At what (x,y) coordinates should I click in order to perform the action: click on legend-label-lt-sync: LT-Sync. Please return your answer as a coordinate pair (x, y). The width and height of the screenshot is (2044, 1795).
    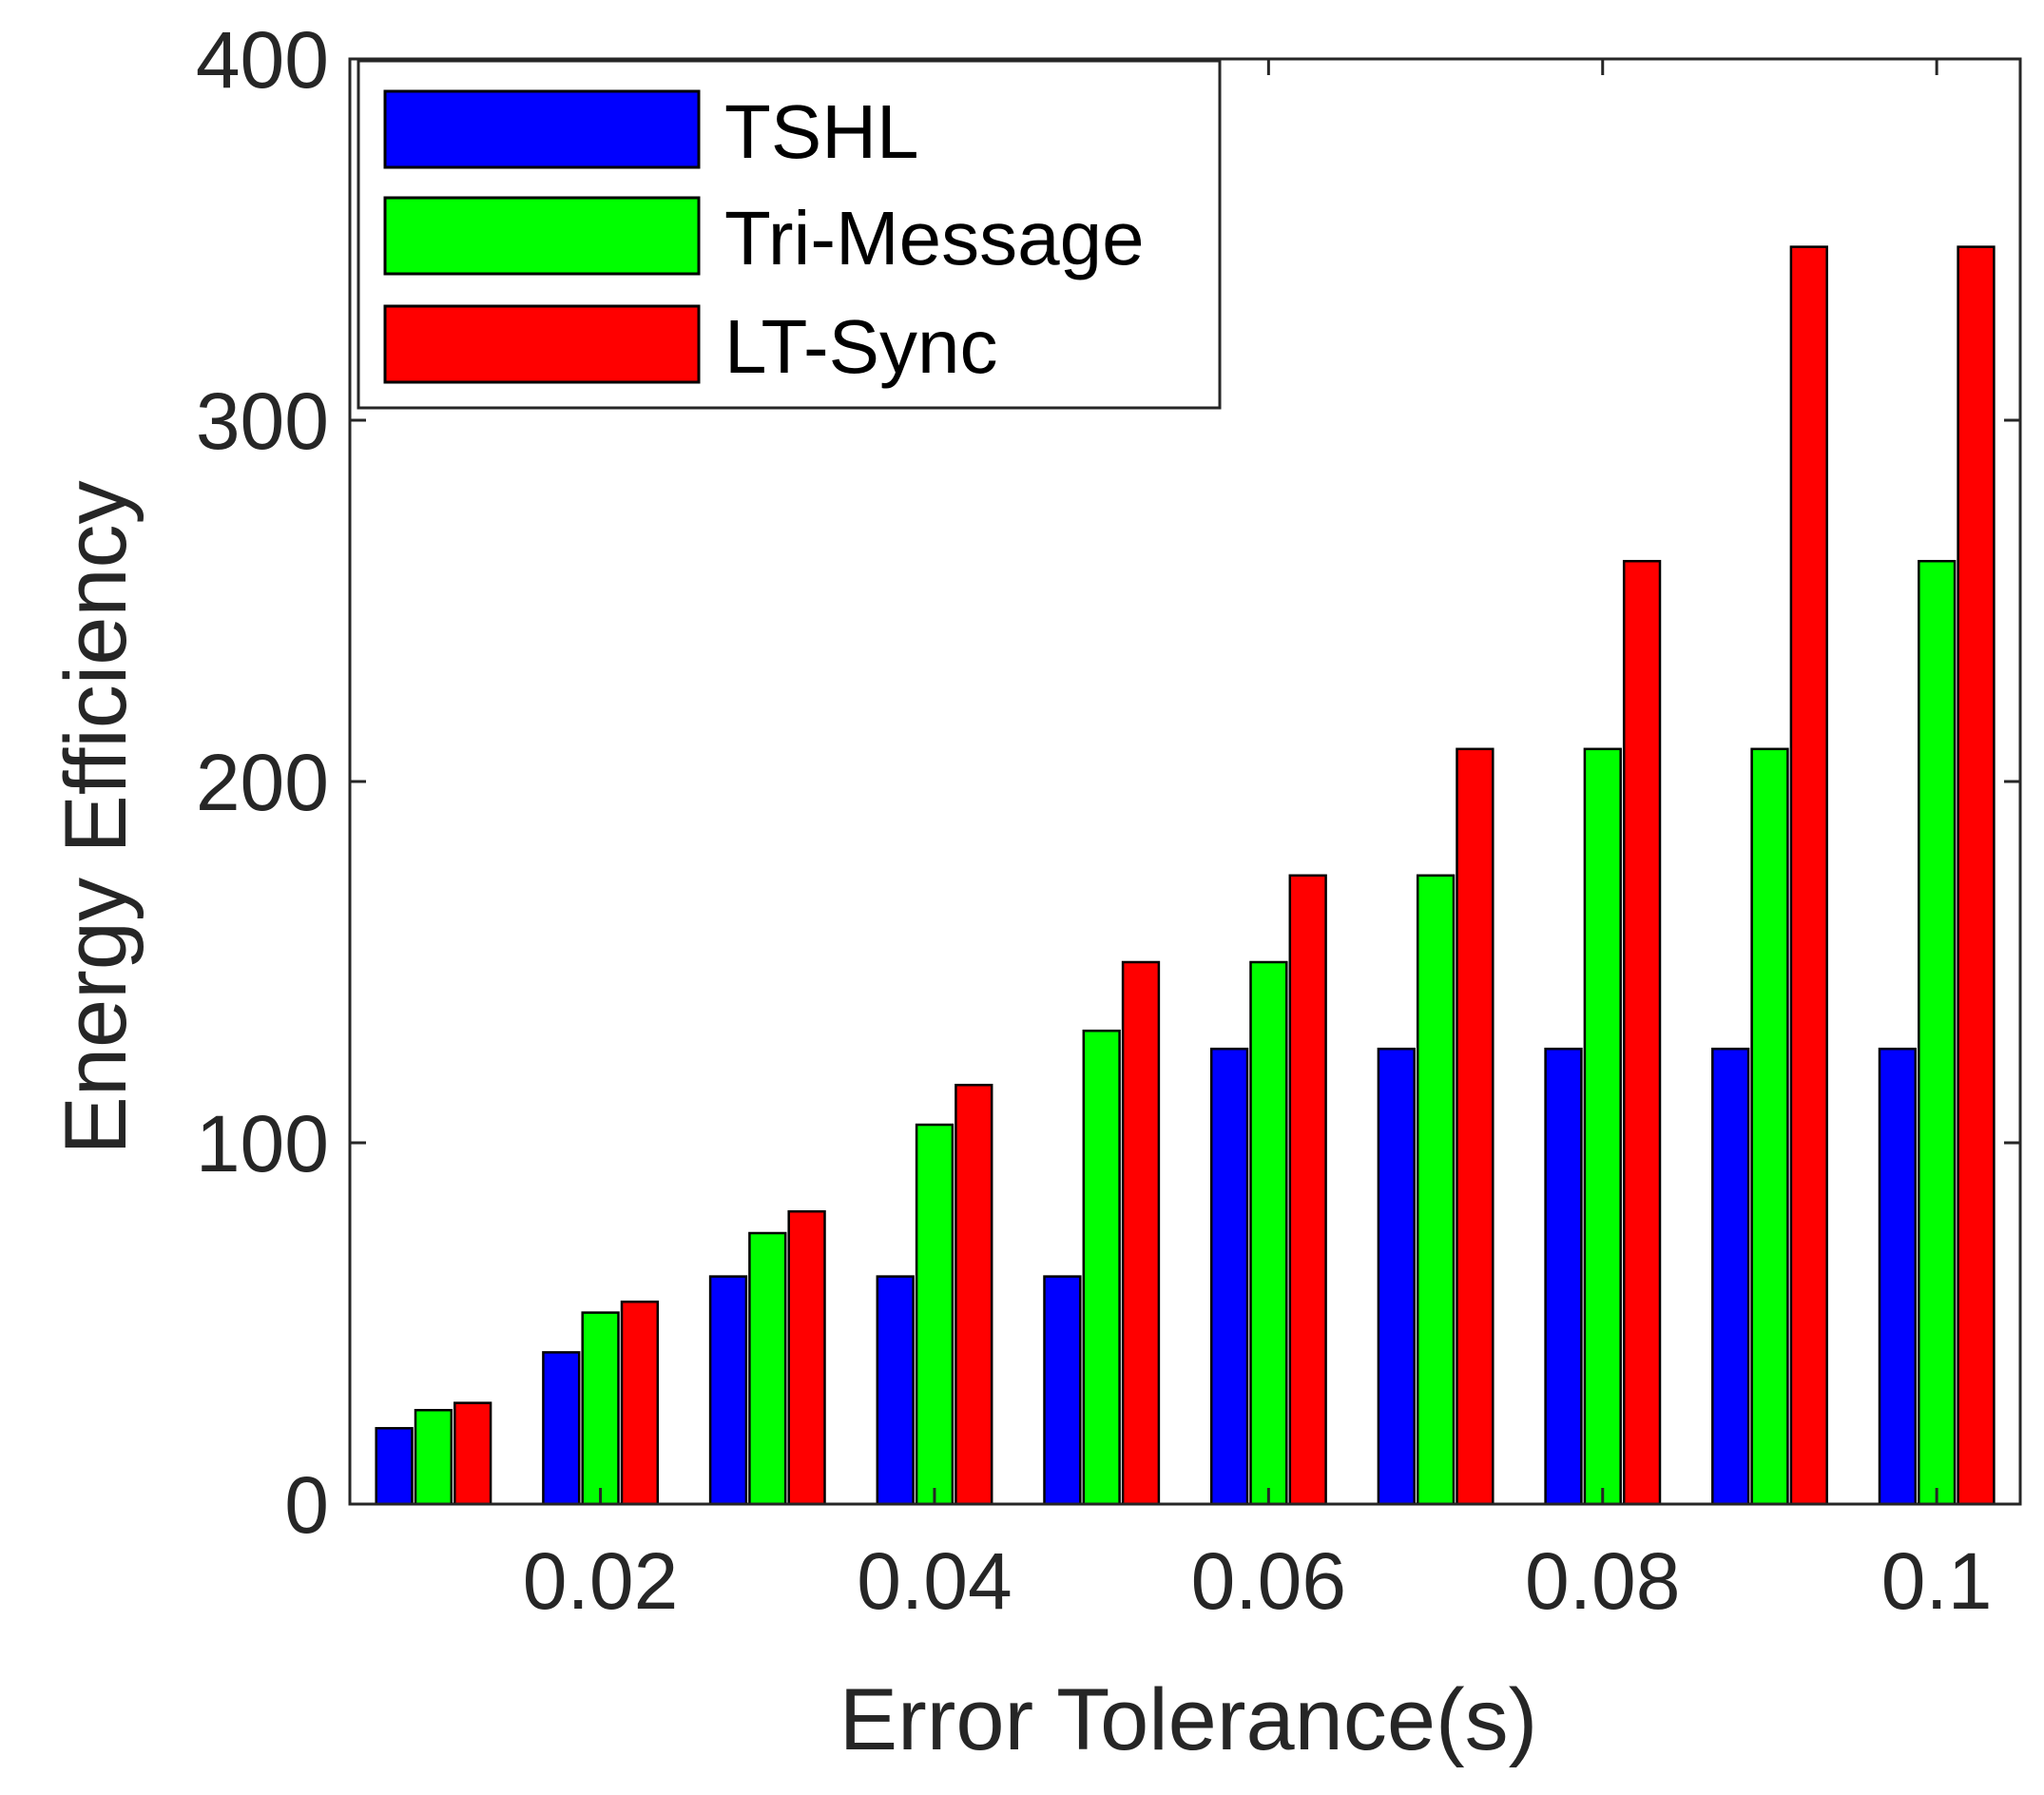
    Looking at the image, I should click on (861, 347).